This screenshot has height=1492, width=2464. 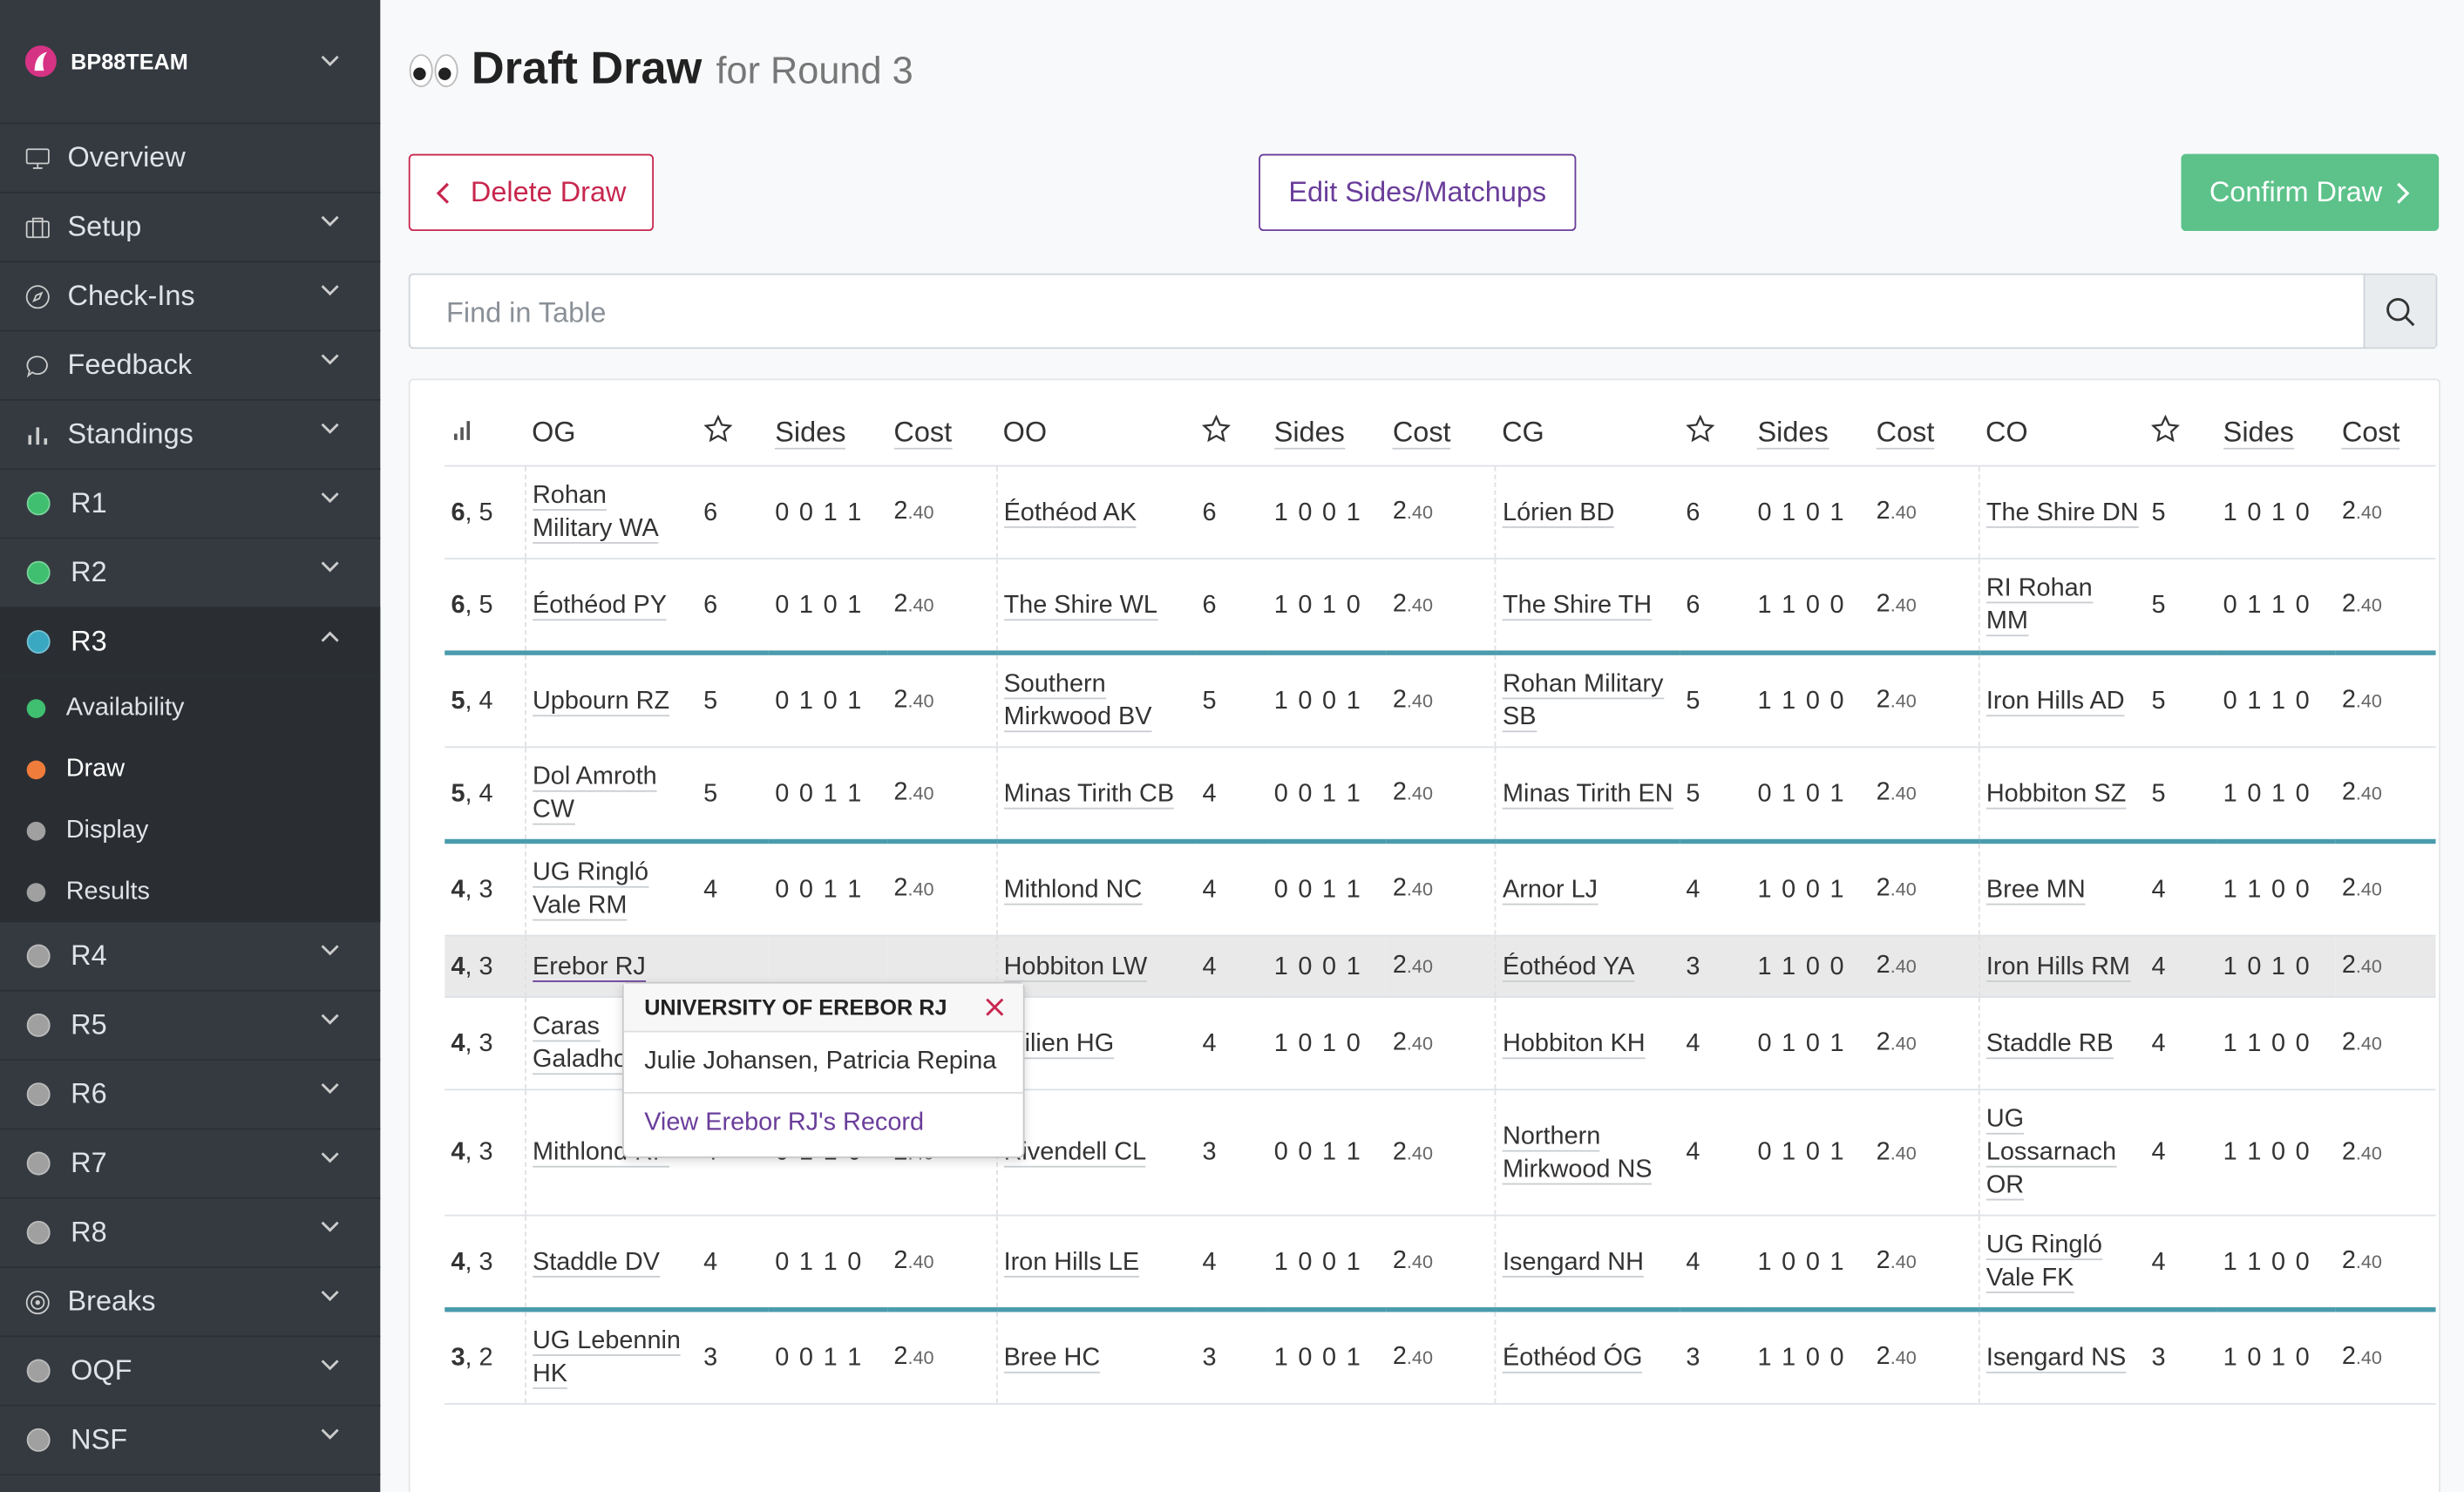 I want to click on team-name: UG Ringló Vale FK, so click(x=2043, y=1262).